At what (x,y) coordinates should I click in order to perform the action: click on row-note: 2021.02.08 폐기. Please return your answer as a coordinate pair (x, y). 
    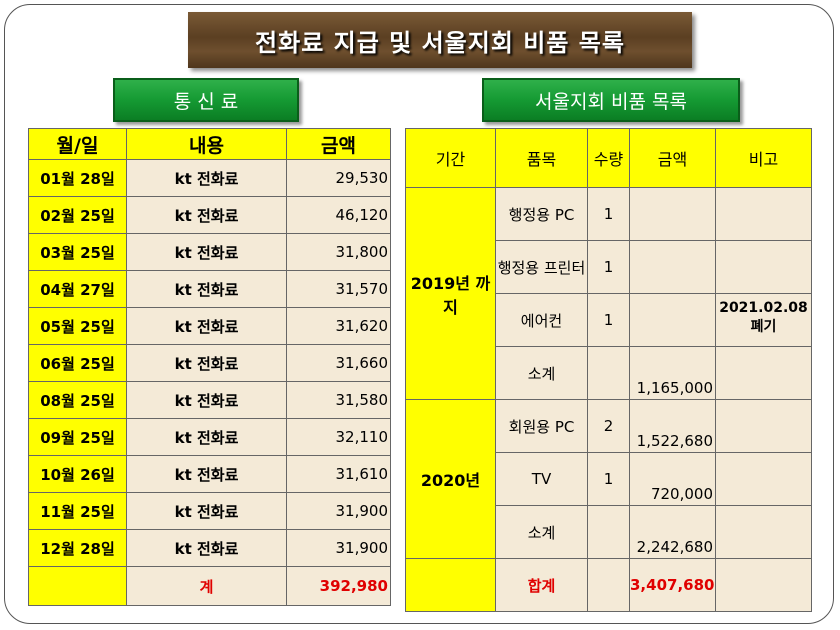
    Looking at the image, I should click on (763, 320).